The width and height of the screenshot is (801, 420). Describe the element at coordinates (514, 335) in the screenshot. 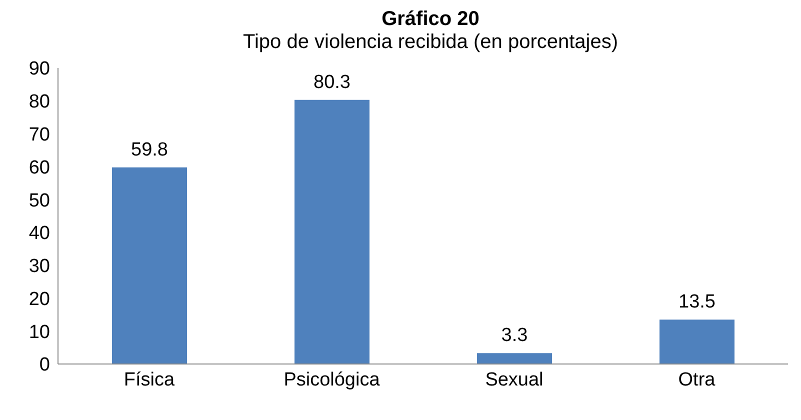

I see `data-label: 3.3` at that location.